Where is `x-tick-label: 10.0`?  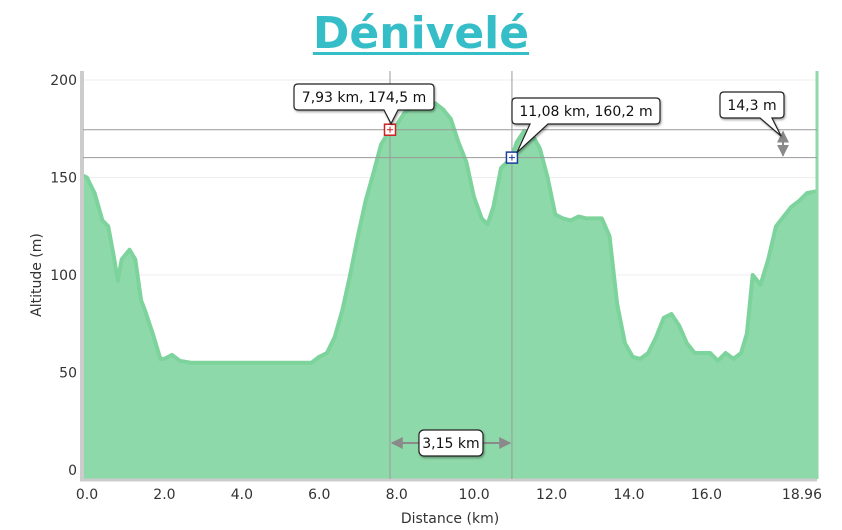
x-tick-label: 10.0 is located at coordinates (474, 495).